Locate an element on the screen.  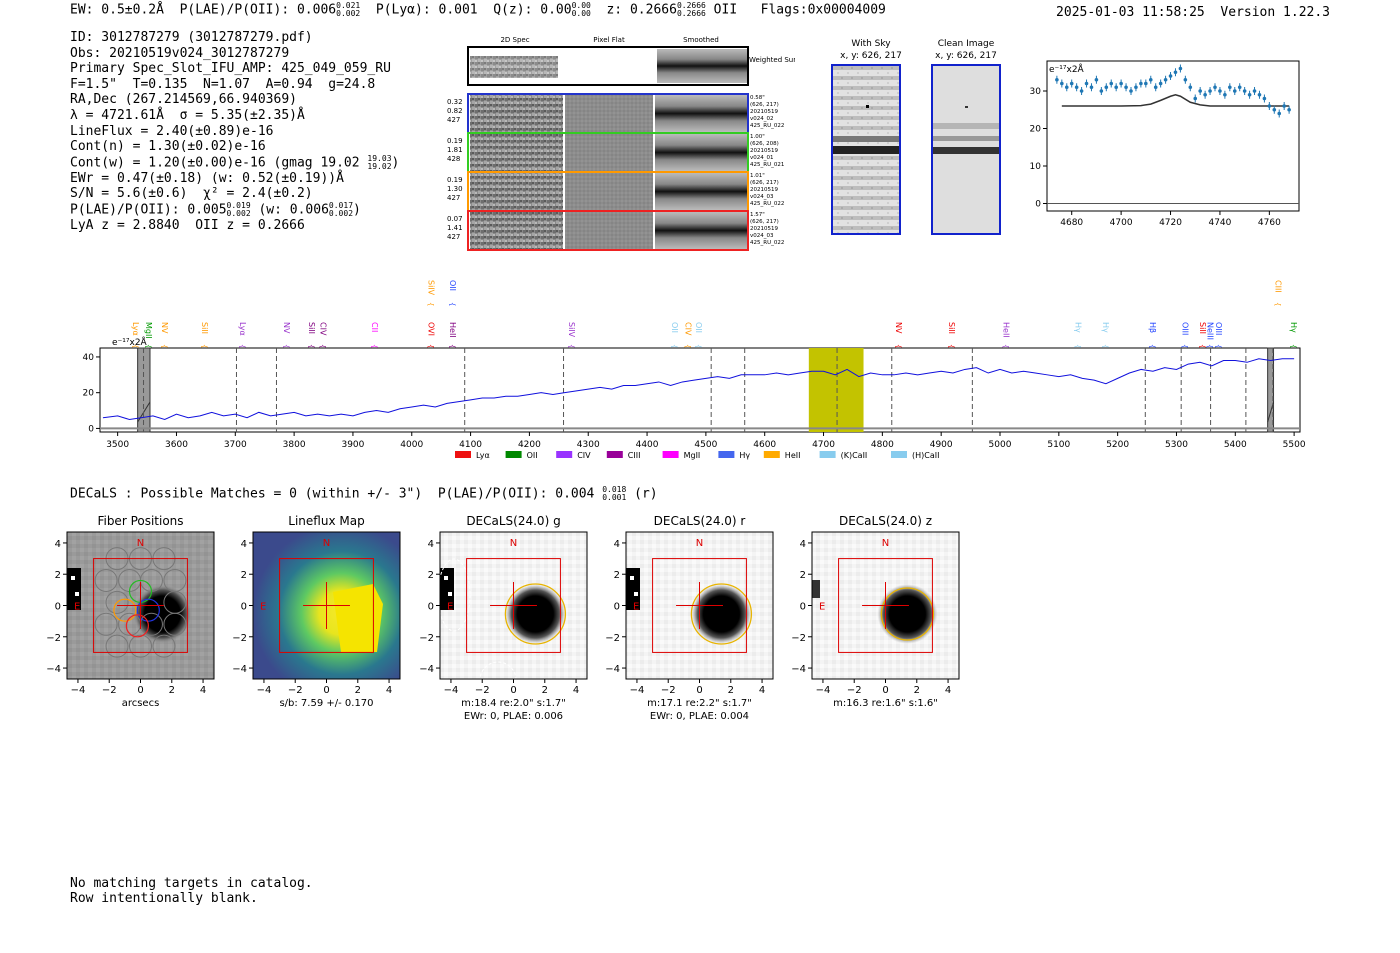
cutout-weight-3: 427 is located at coordinates (453, 120).